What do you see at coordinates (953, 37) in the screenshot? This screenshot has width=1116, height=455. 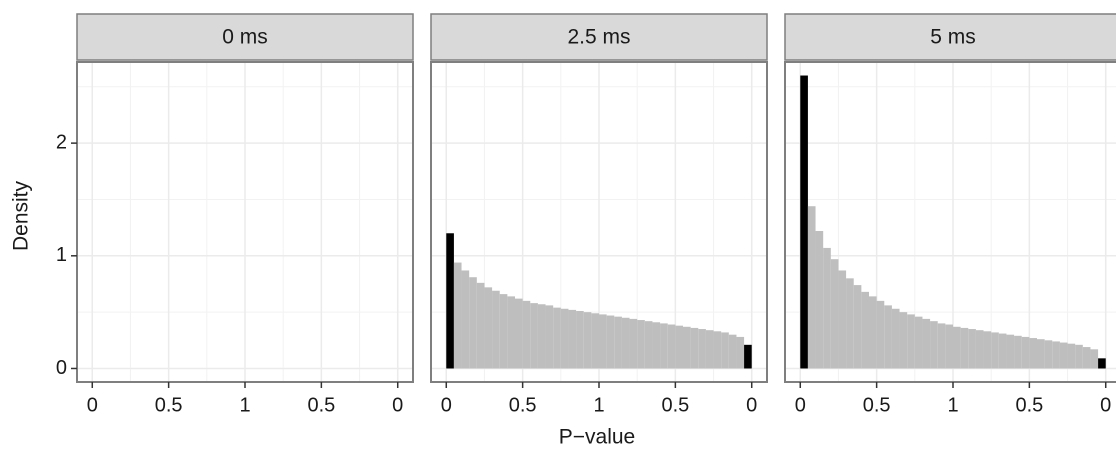 I see `facet-title: 5 ms` at bounding box center [953, 37].